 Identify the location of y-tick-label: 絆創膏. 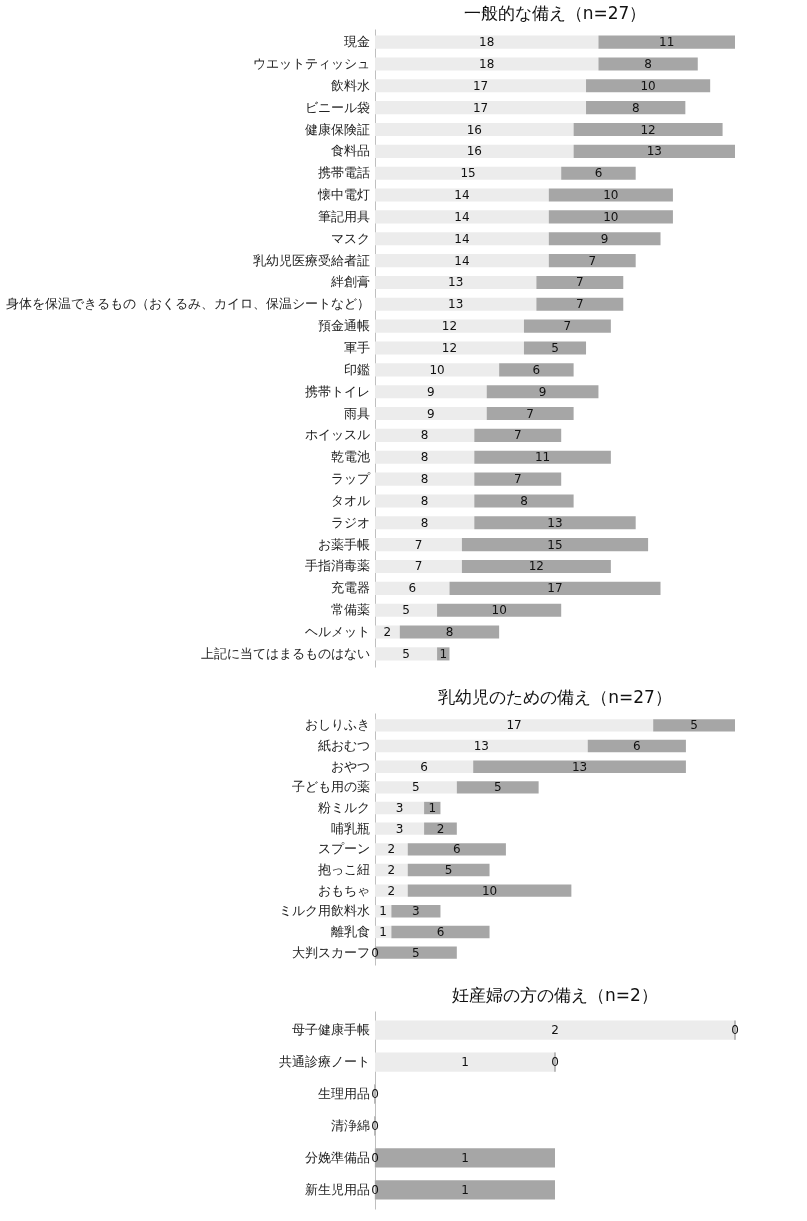
(349, 282).